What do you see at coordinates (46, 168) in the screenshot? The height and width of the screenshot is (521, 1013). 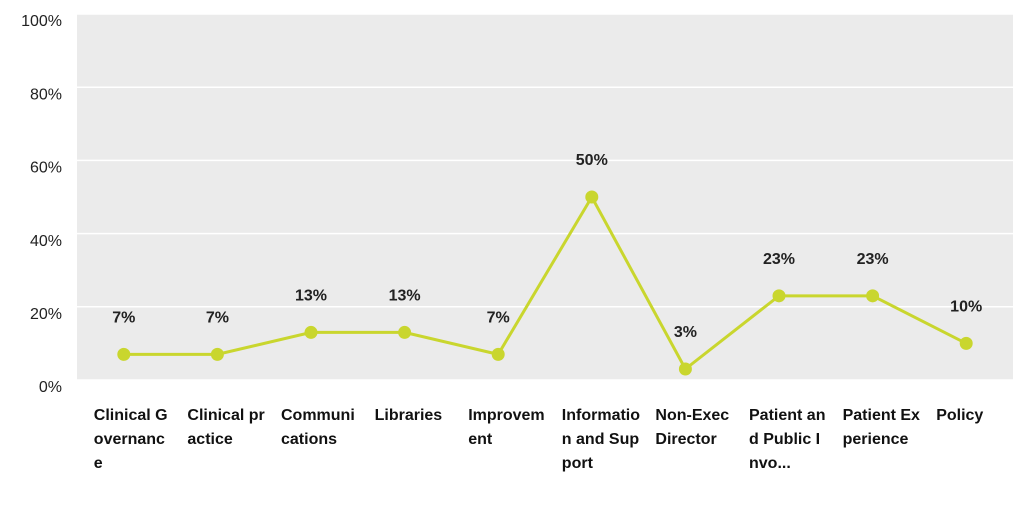 I see `y-tick-label: 60%` at bounding box center [46, 168].